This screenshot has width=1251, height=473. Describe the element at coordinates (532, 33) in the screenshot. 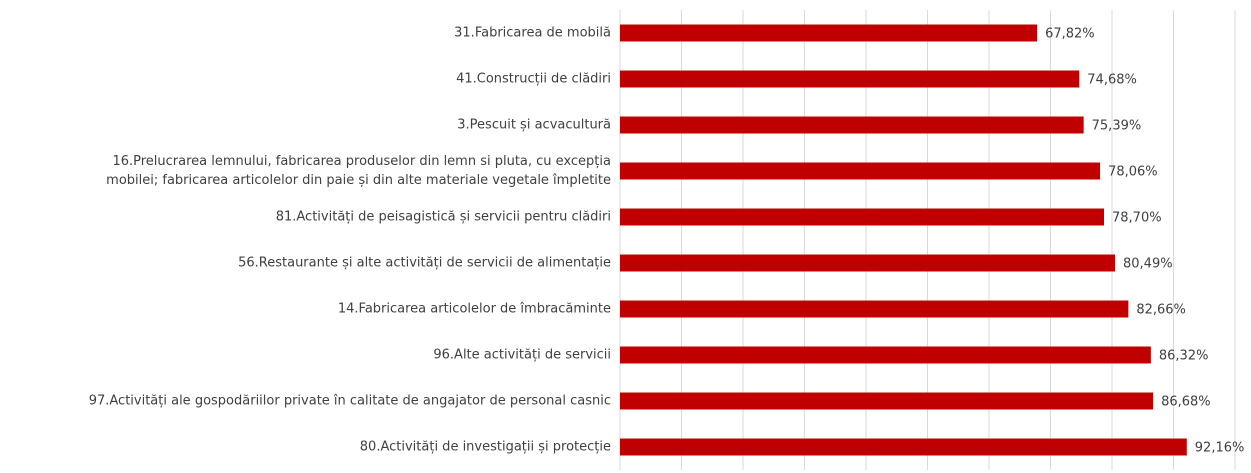

I see `category-label: 31.Fabricarea de mobilă` at that location.